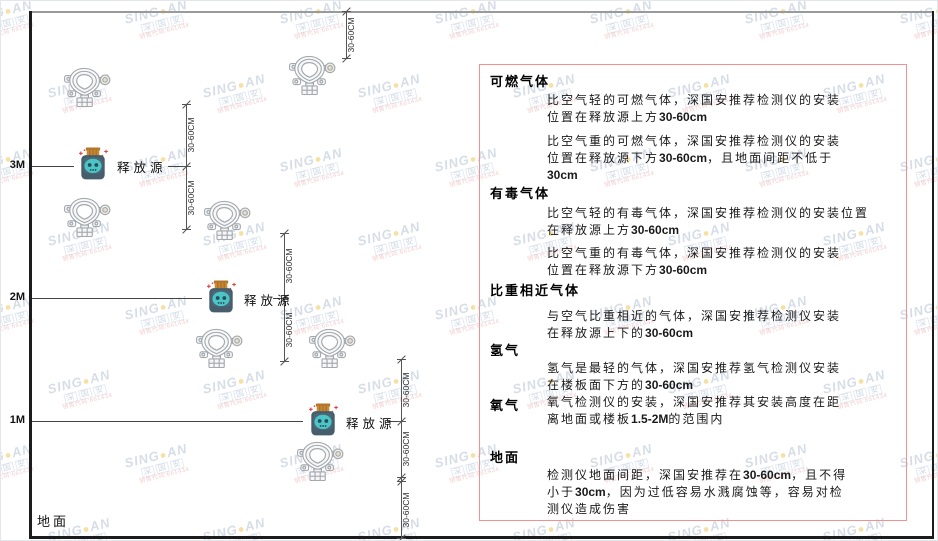 Image resolution: width=938 pixels, height=541 pixels. I want to click on note-text: 位置在释放源上方, so click(603, 117).